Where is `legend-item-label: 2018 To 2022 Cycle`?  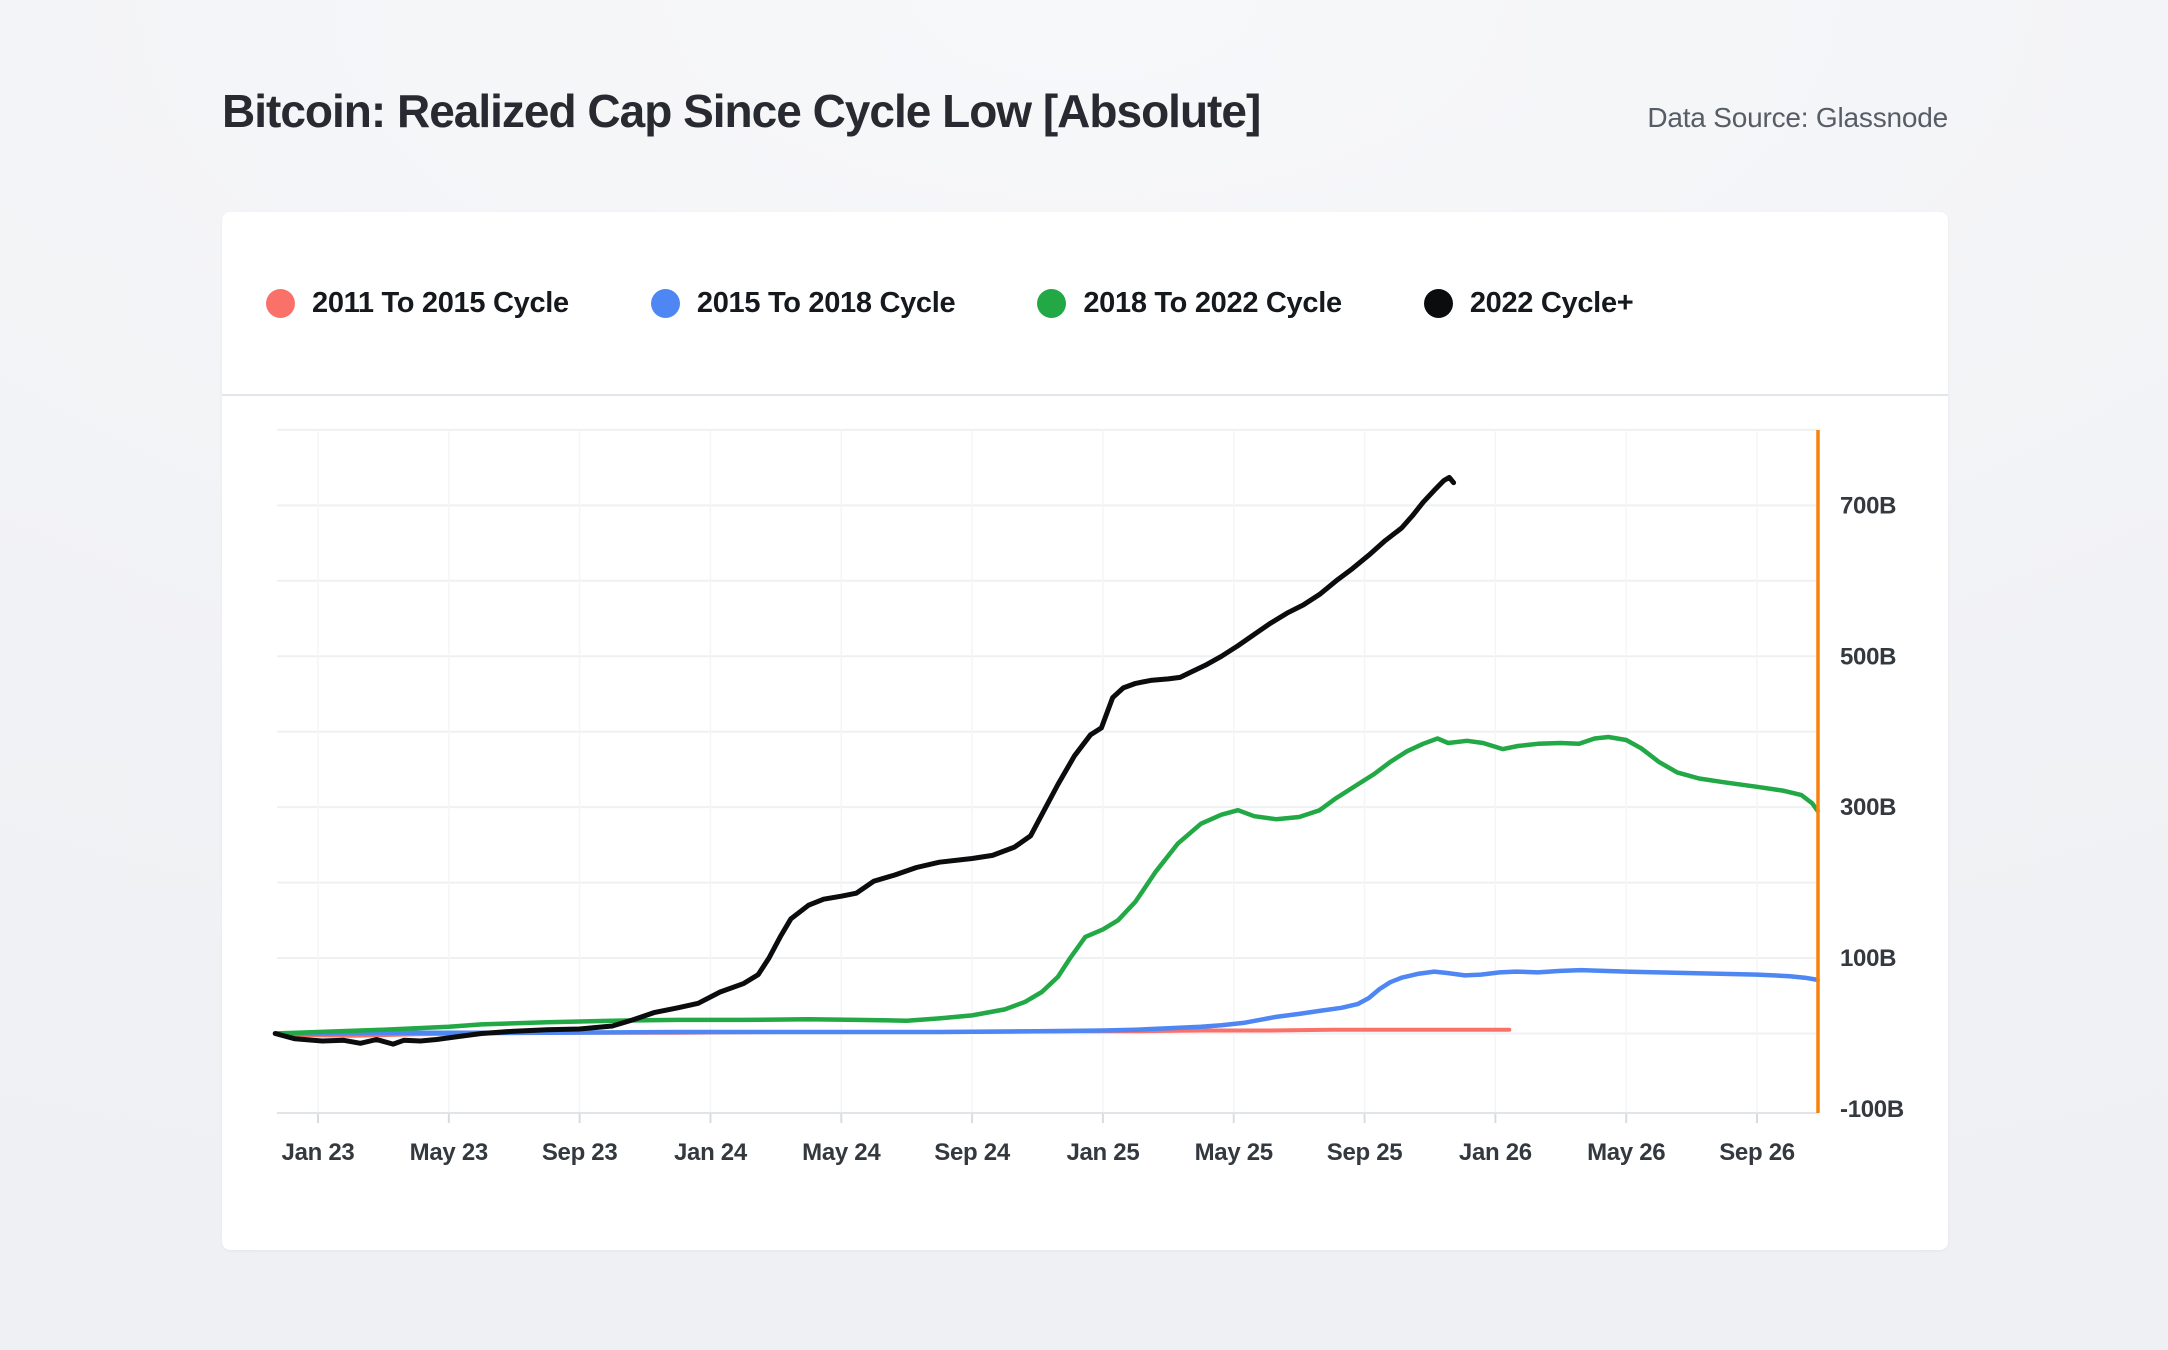 legend-item-label: 2018 To 2022 Cycle is located at coordinates (1212, 302).